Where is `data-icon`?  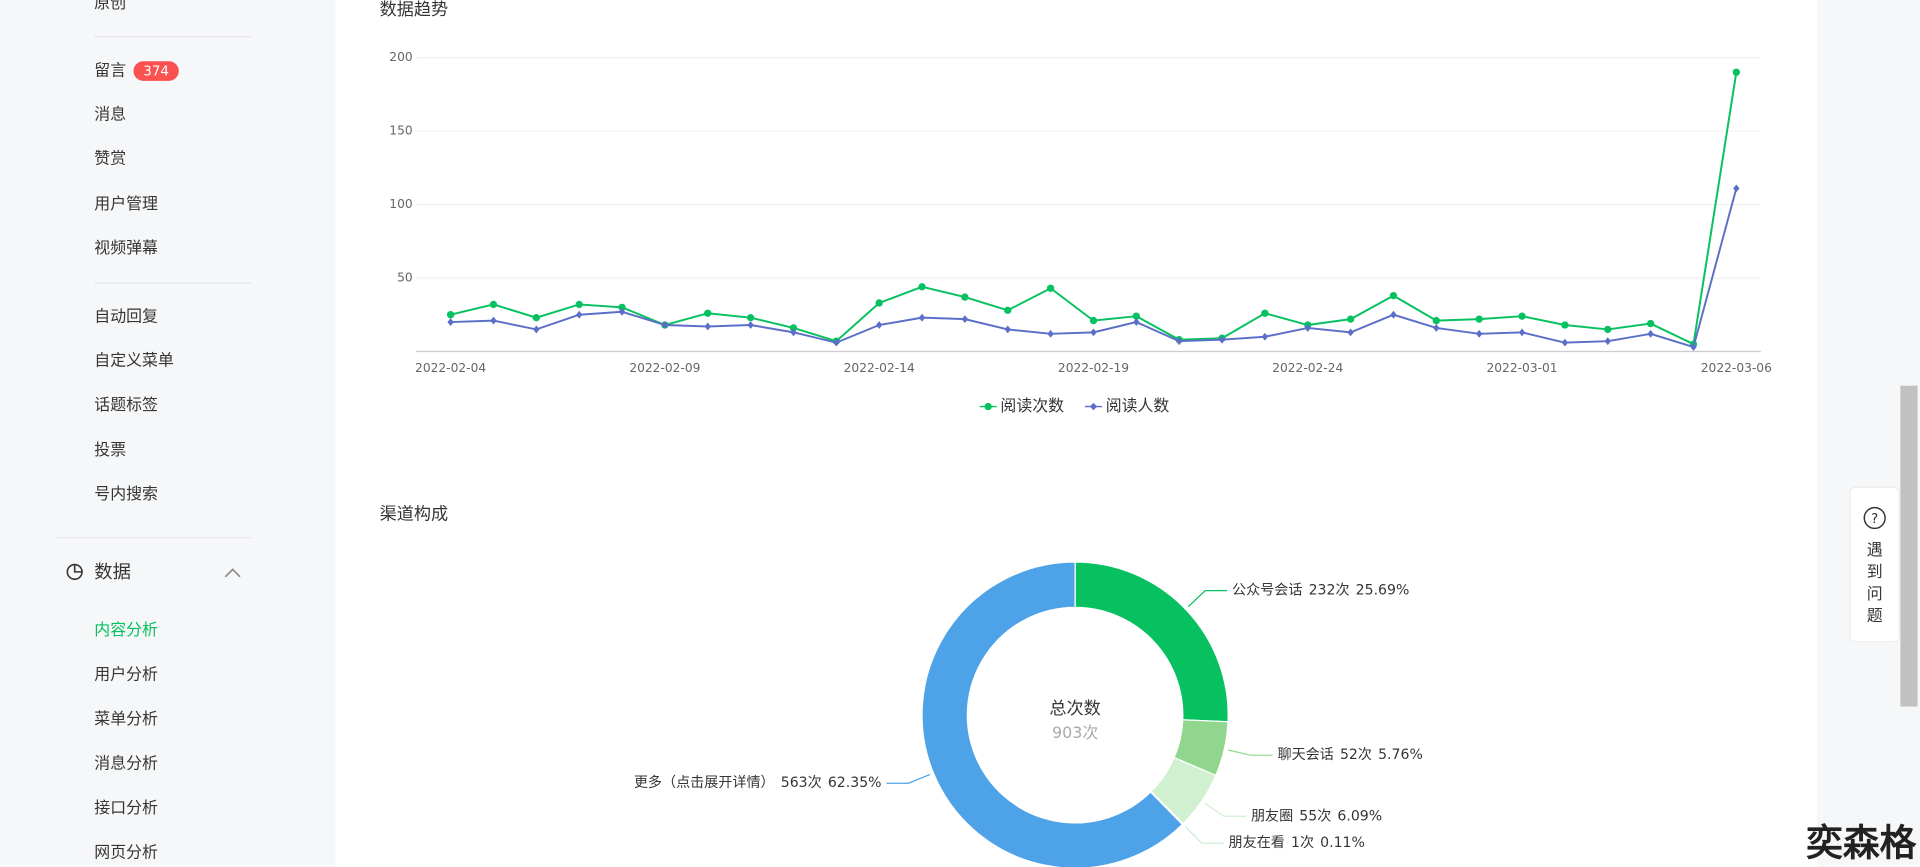
data-icon is located at coordinates (74, 572).